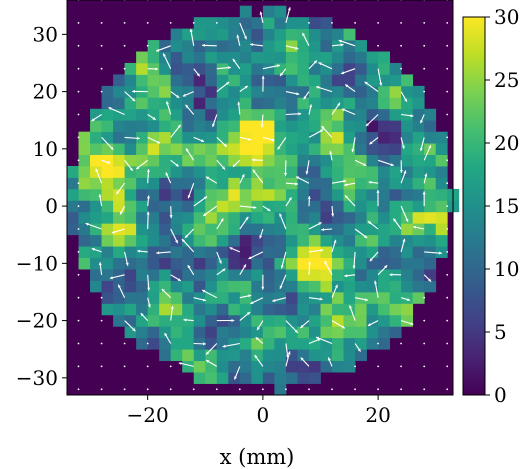  Describe the element at coordinates (45, 34) in the screenshot. I see `y-tick-label: 30` at that location.